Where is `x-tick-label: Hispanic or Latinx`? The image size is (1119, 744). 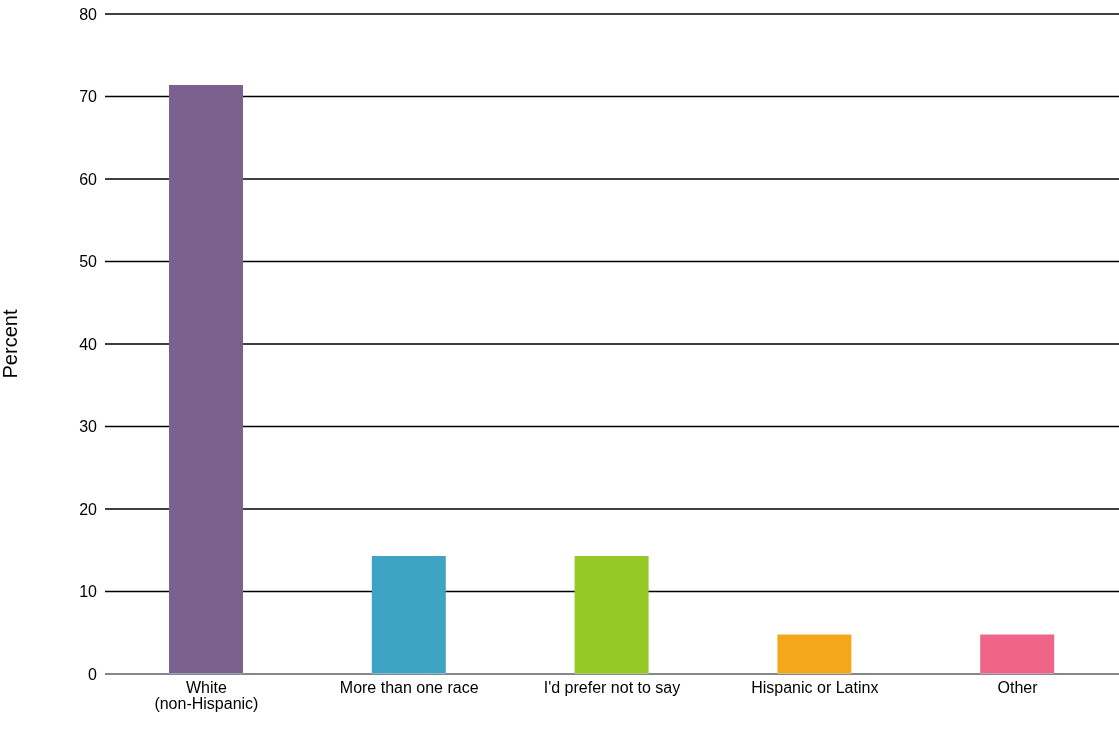
x-tick-label: Hispanic or Latinx is located at coordinates (815, 688).